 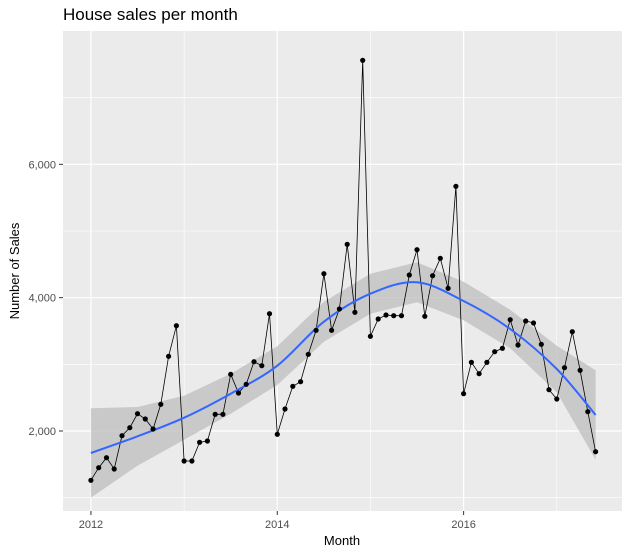 I want to click on y-axis-title: Number of Sales, so click(x=14, y=270).